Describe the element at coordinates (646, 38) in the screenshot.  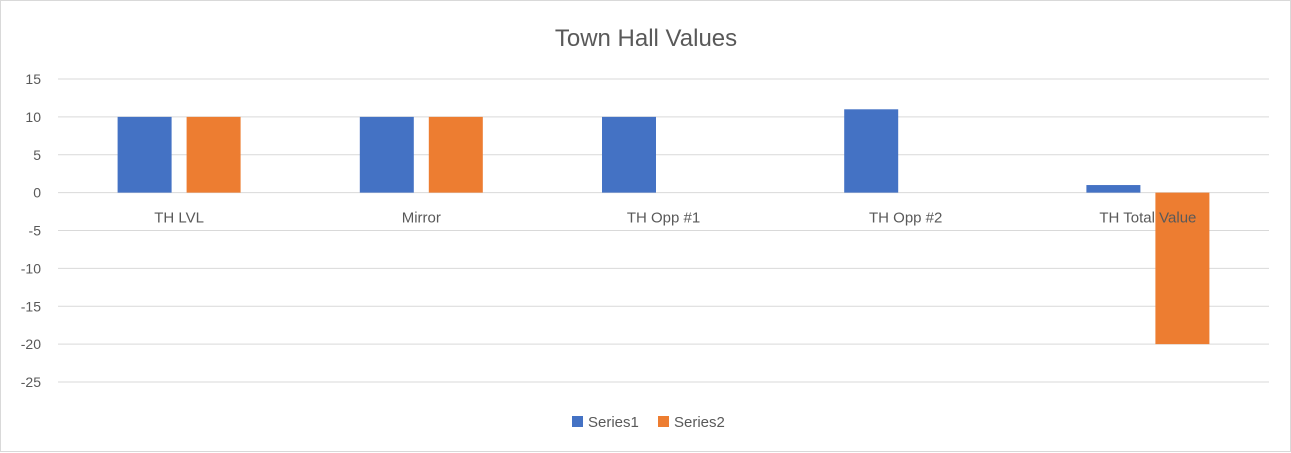
I see `chart-title: Town Hall Values` at that location.